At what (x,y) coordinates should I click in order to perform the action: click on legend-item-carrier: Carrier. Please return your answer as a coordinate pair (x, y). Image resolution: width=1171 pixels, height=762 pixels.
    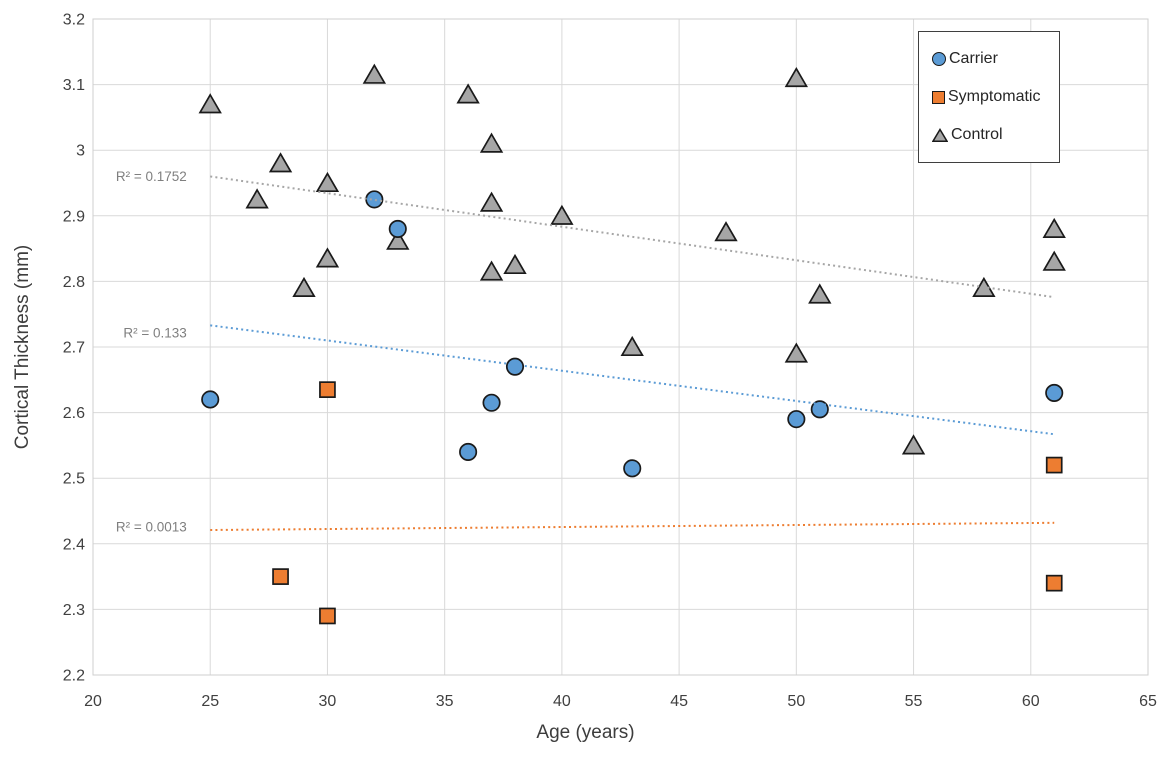
    Looking at the image, I should click on (995, 59).